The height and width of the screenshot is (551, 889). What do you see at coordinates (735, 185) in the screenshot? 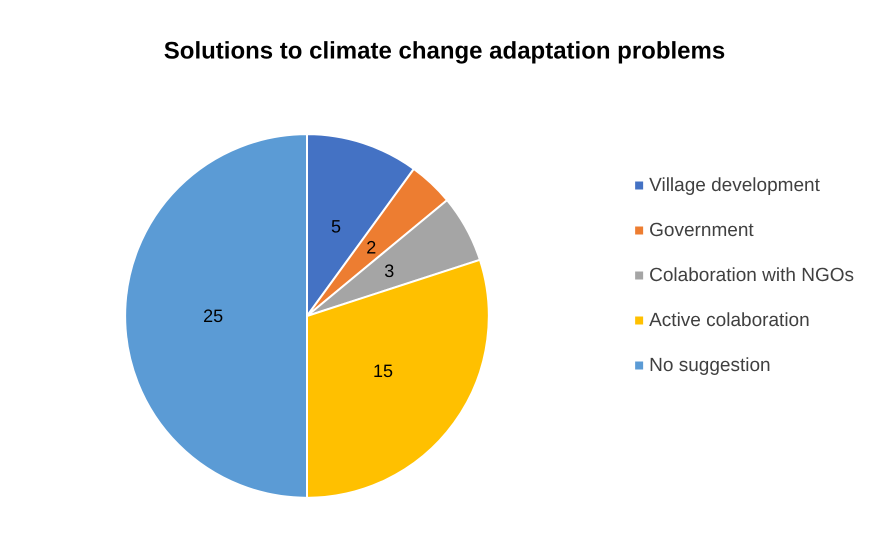
I see `legend-label: Village development` at bounding box center [735, 185].